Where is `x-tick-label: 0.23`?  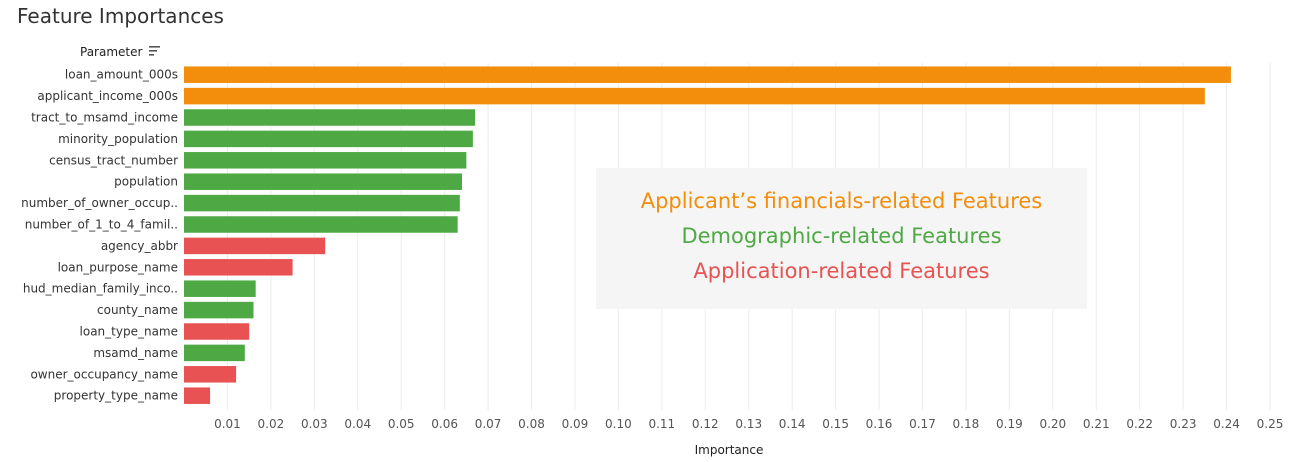 x-tick-label: 0.23 is located at coordinates (1183, 424).